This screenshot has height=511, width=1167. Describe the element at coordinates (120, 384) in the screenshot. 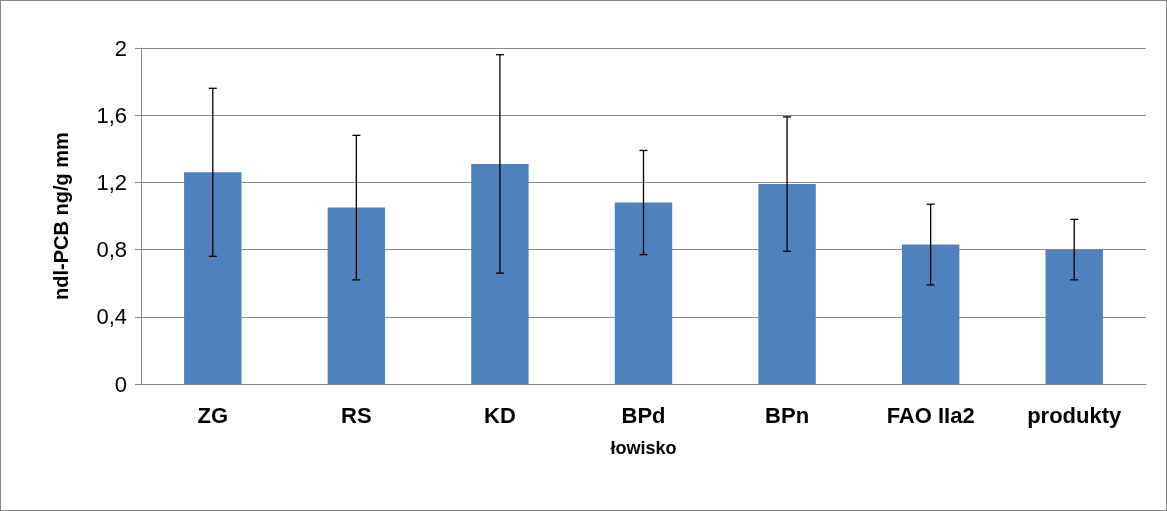

I see `y-tick-label: 0` at that location.